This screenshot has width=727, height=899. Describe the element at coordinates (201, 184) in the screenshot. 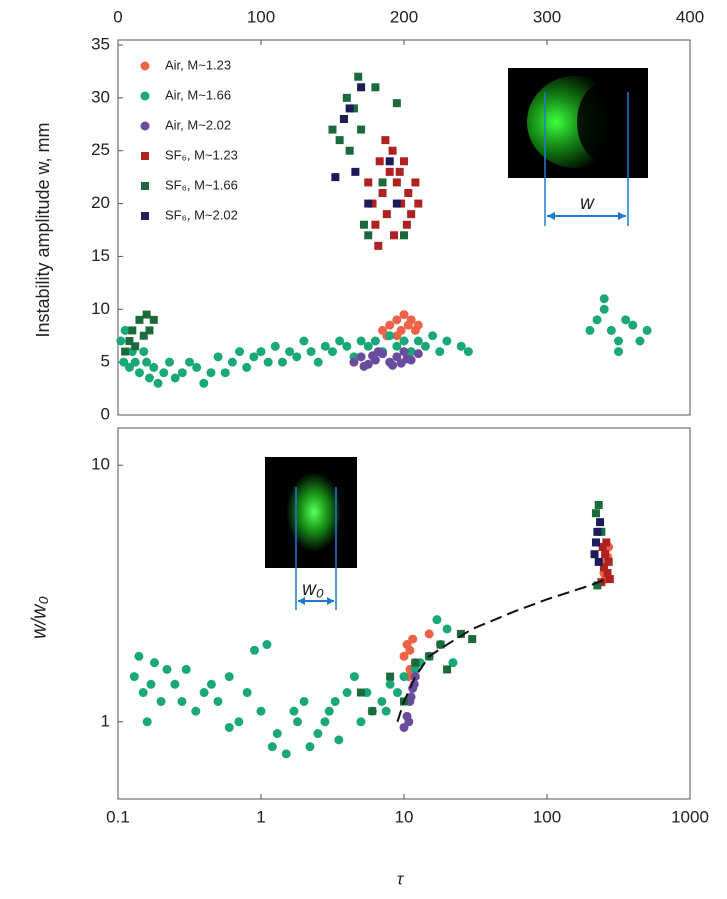

I see `legend-label: SF₆, M~1.66` at that location.